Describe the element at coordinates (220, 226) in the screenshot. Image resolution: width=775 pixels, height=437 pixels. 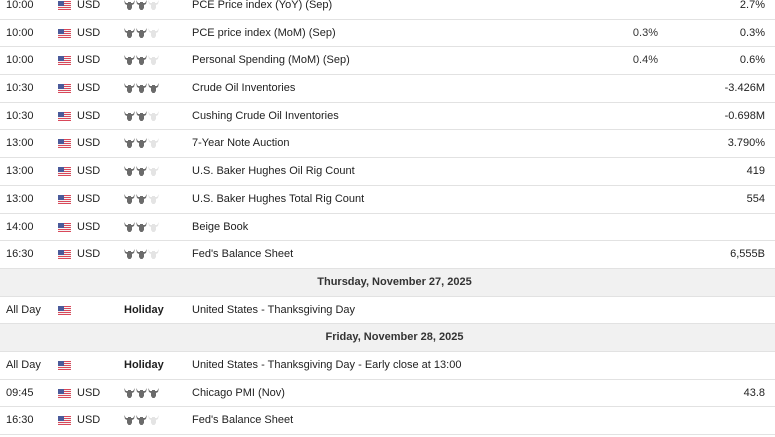
I see `event-name: Beige Book` at that location.